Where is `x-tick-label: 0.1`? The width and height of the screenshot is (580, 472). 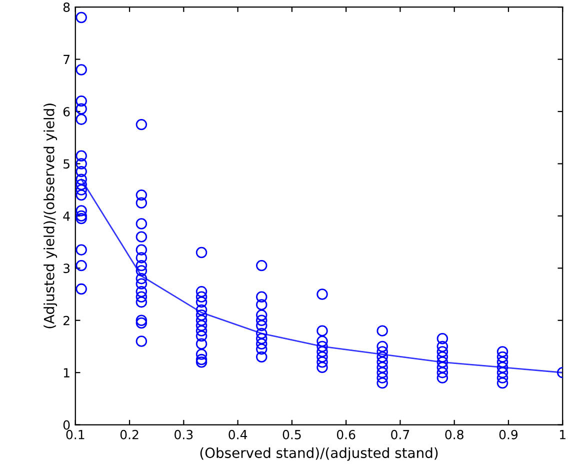 x-tick-label: 0.1 is located at coordinates (75, 435).